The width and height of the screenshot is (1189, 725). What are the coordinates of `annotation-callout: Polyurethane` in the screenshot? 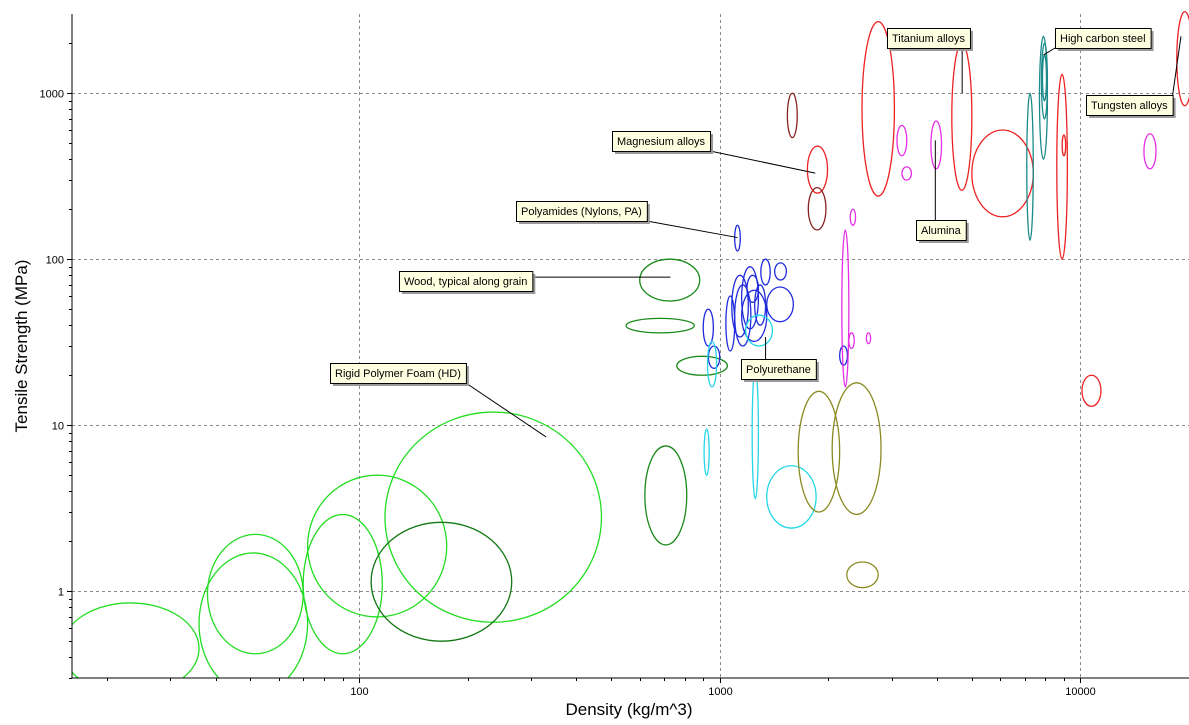 It's located at (780, 359).